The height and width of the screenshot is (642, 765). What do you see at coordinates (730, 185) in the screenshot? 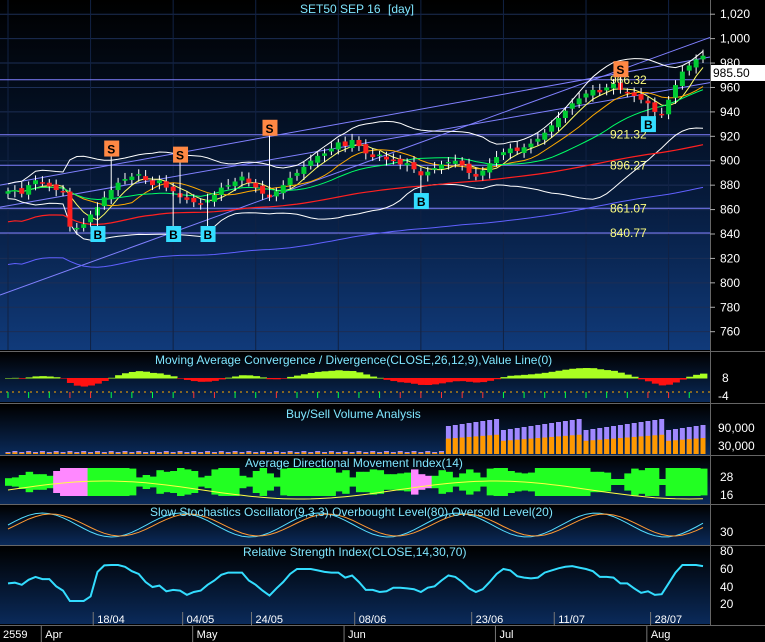
I see `price-tick-880: 880` at bounding box center [730, 185].